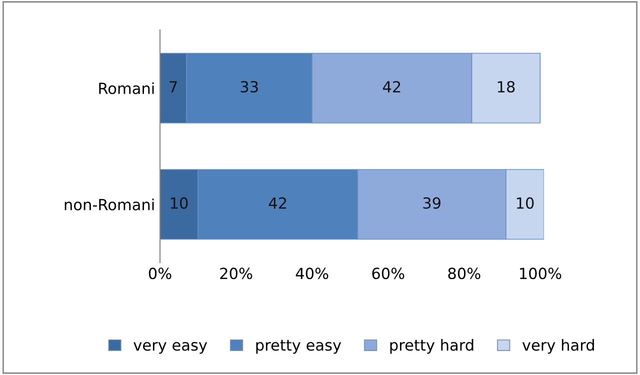 The height and width of the screenshot is (375, 640). Describe the element at coordinates (312, 274) in the screenshot. I see `x-tick-label: 40%` at that location.